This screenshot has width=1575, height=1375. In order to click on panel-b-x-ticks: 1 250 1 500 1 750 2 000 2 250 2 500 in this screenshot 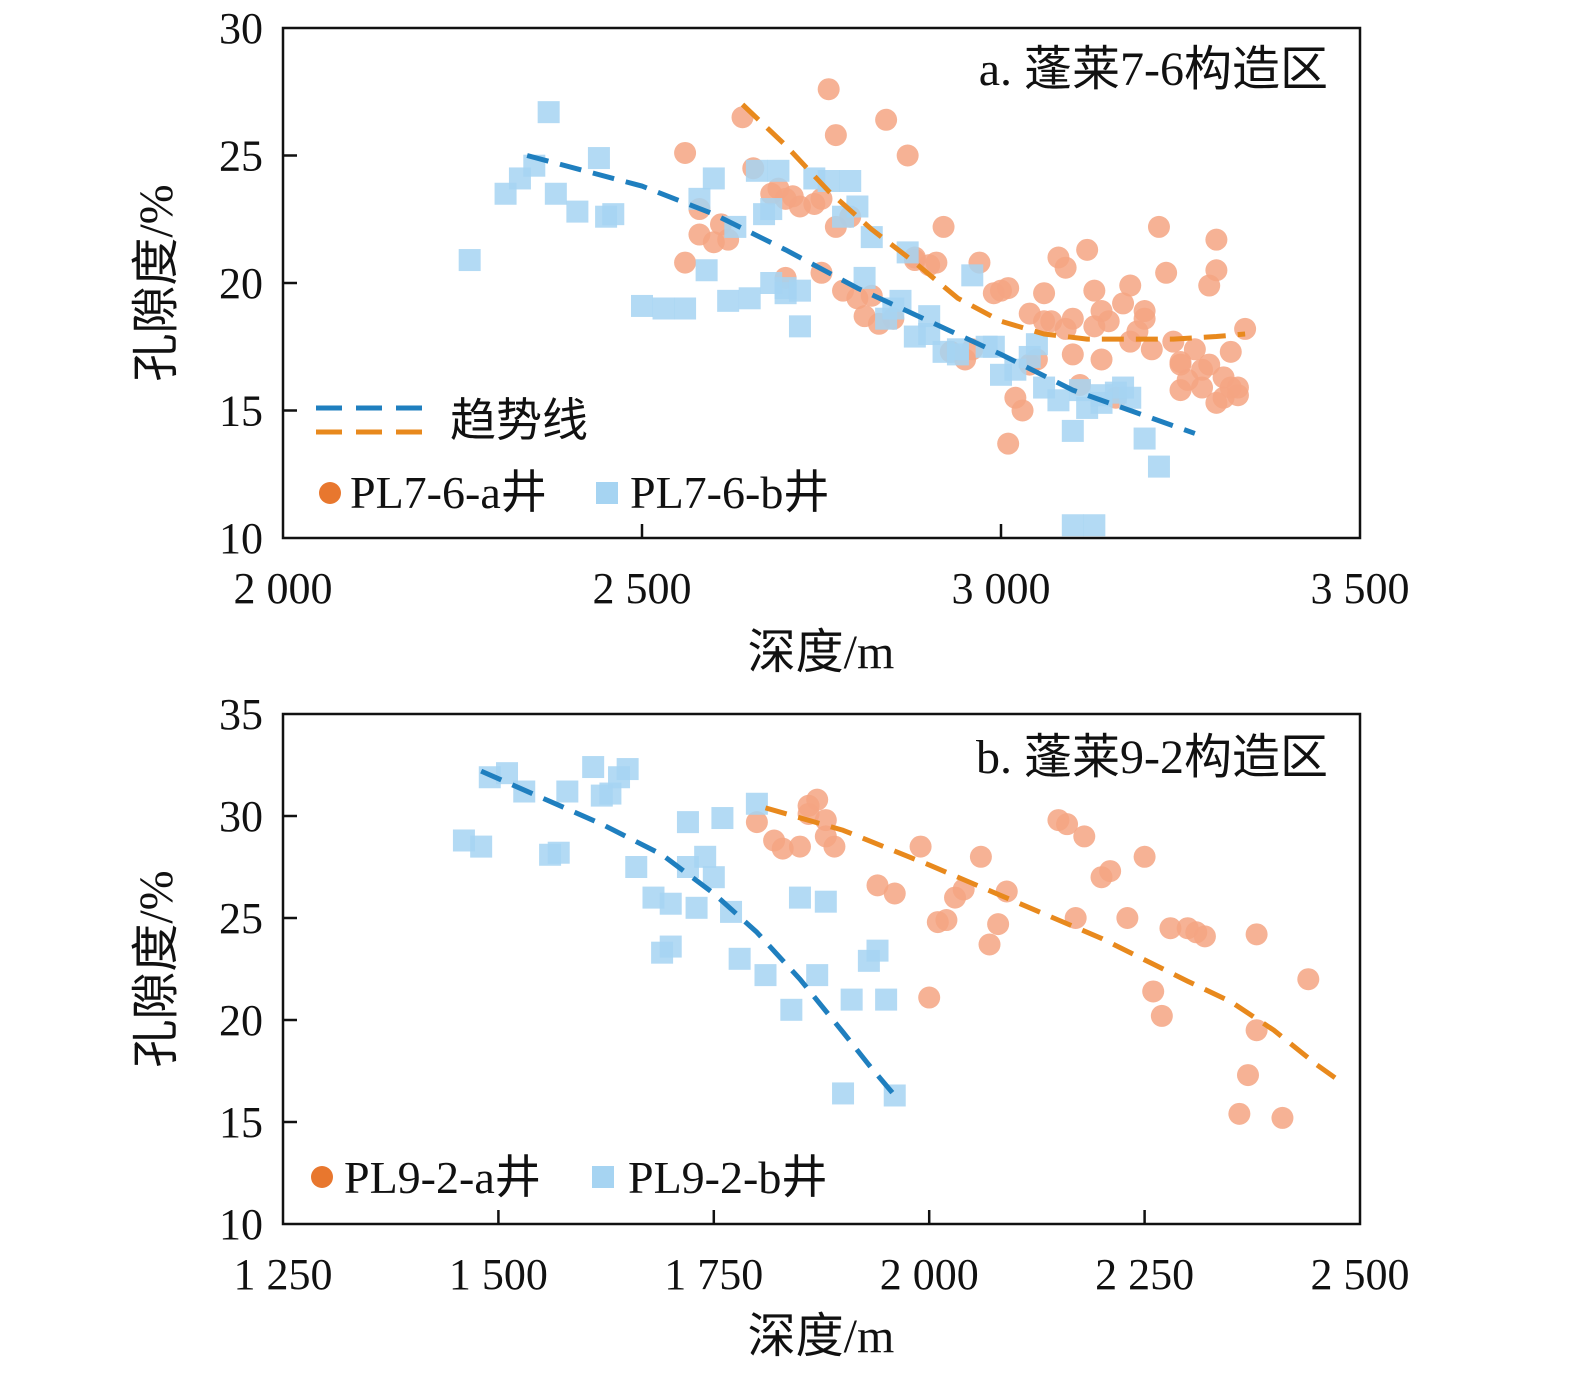, I will do `click(822, 1254)`.